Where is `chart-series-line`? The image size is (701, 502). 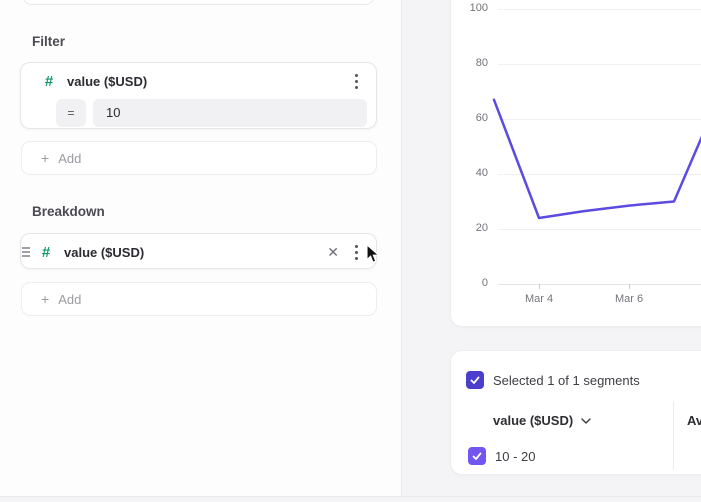
chart-series-line is located at coordinates (596, 159).